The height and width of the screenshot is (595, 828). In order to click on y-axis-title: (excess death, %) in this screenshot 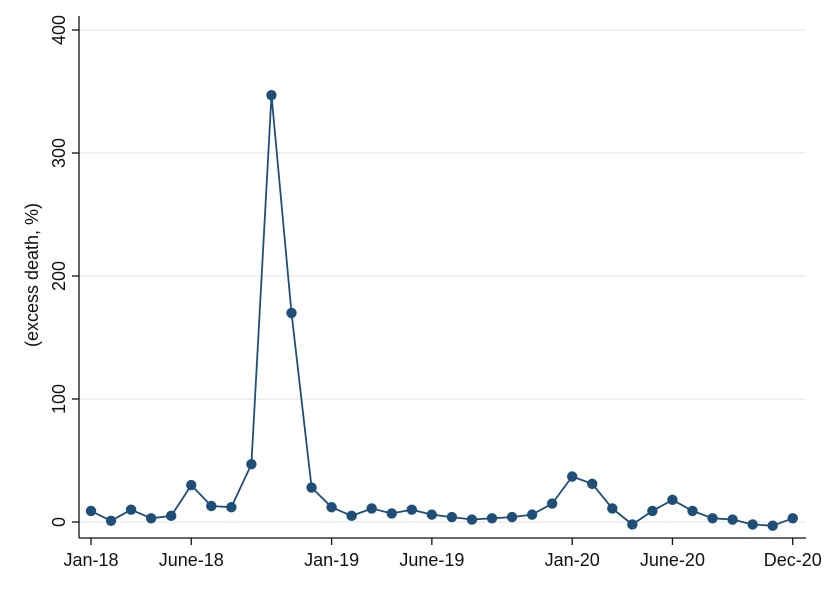, I will do `click(32, 275)`.